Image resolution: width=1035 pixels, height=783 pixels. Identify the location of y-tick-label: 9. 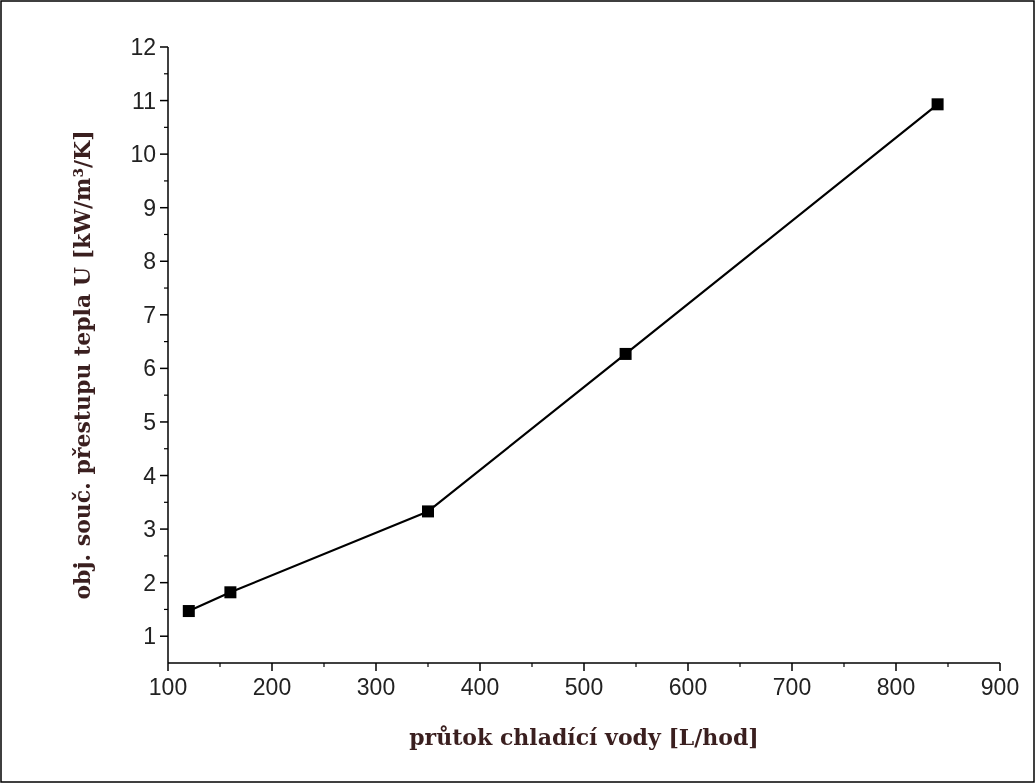
(149, 207).